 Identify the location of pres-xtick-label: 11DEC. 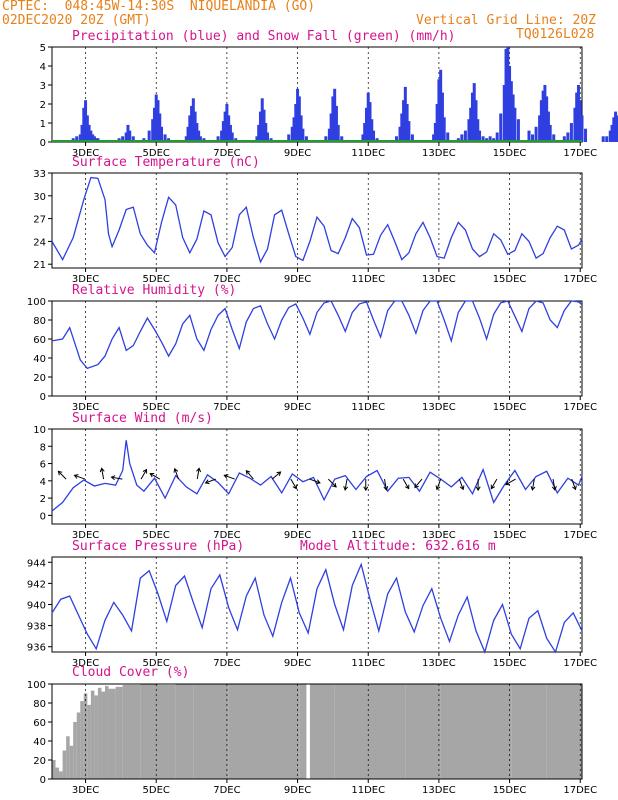
(368, 663).